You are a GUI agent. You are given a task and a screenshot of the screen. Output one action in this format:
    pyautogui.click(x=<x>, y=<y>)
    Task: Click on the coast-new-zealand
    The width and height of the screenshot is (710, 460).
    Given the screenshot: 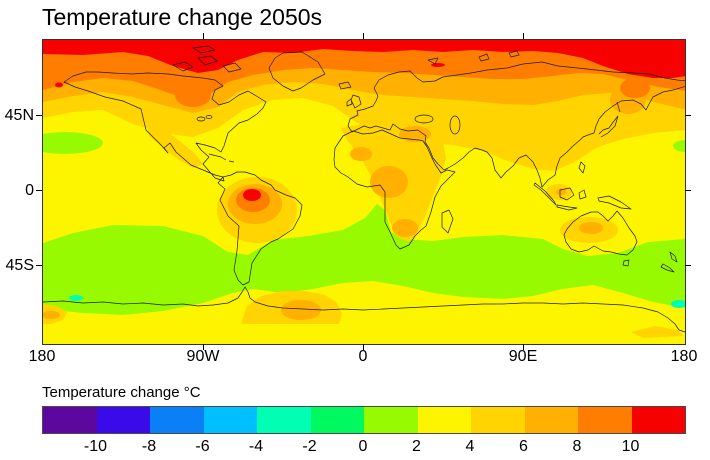 What is the action you would take?
    pyautogui.click(x=669, y=262)
    